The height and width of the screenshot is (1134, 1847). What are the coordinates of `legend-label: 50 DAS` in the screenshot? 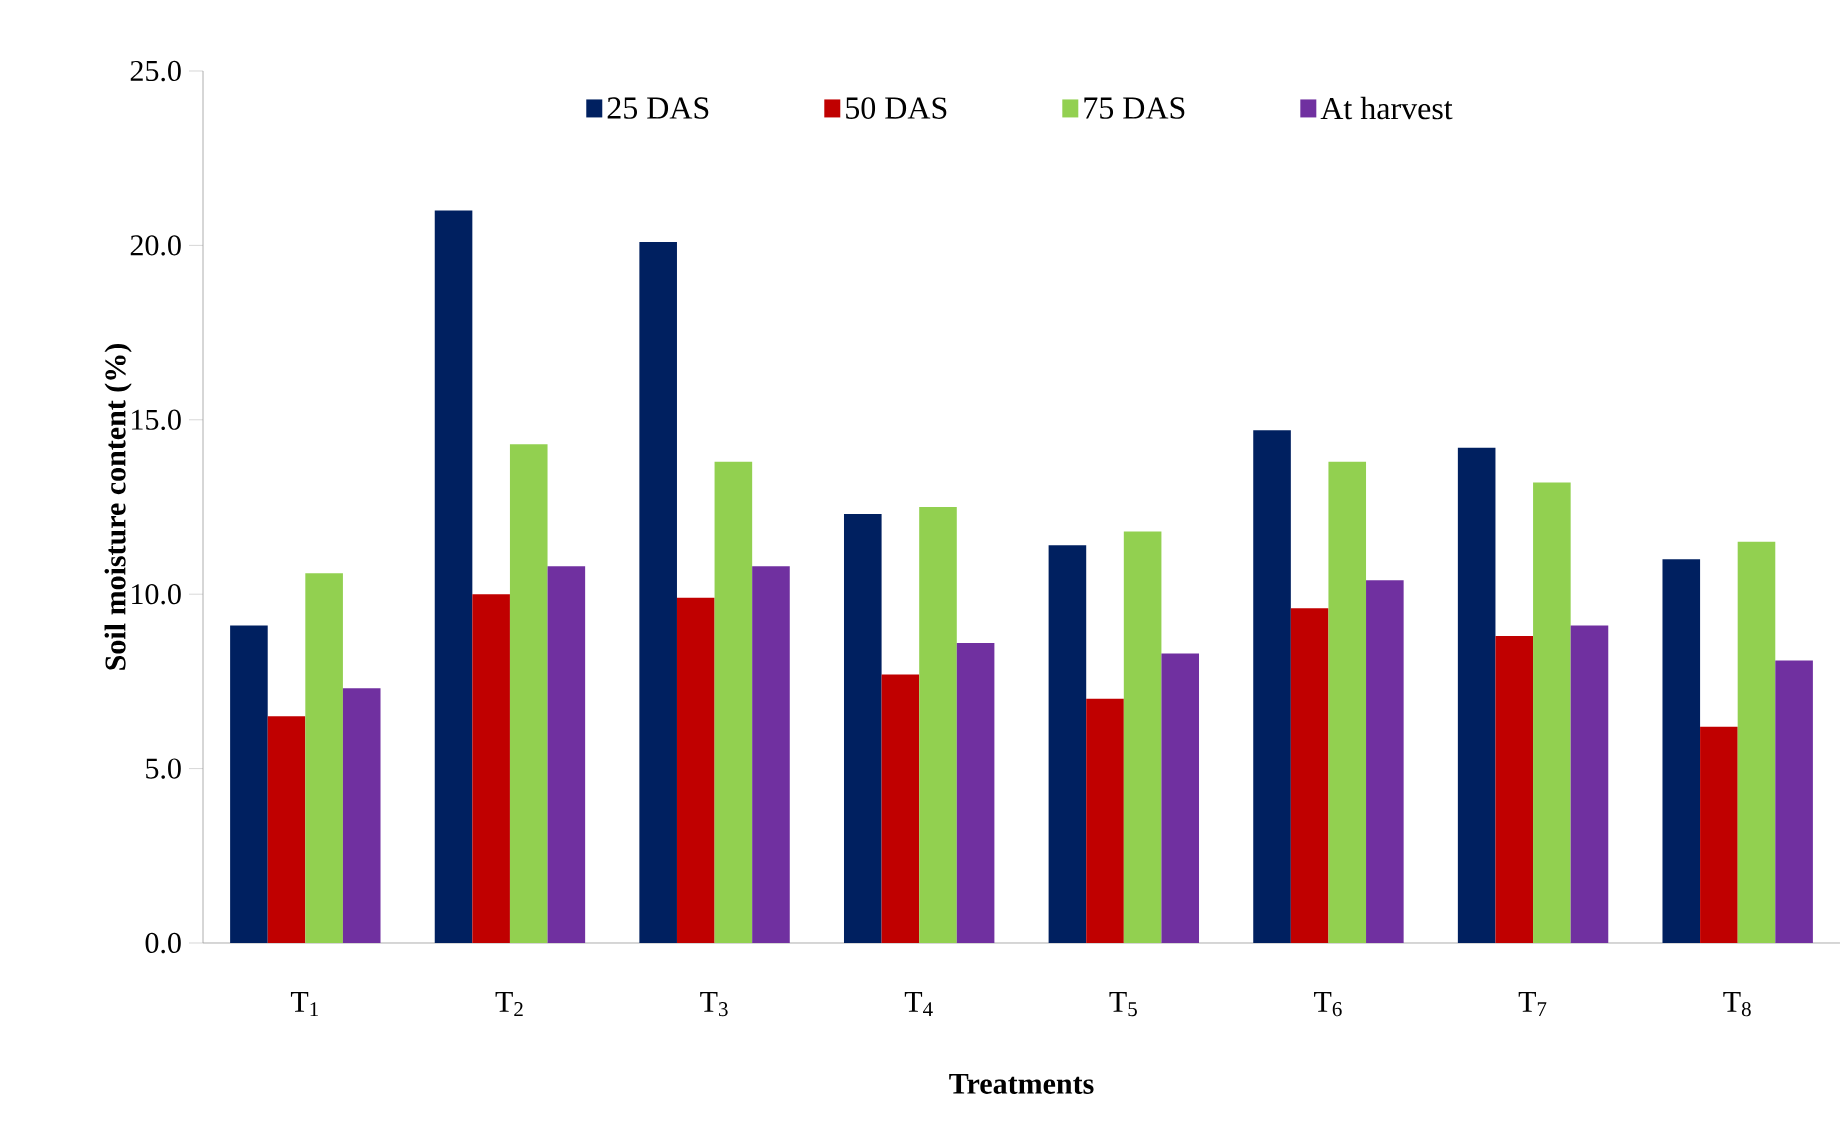 It's located at (896, 108).